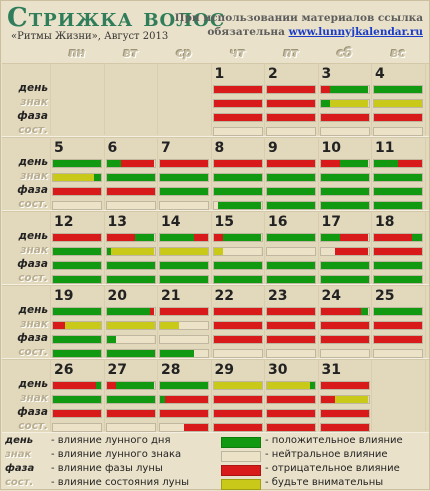 The width and height of the screenshot is (430, 491). What do you see at coordinates (355, 32) in the screenshot?
I see `site-link: www.lunnyjkalendar.ru` at bounding box center [355, 32].